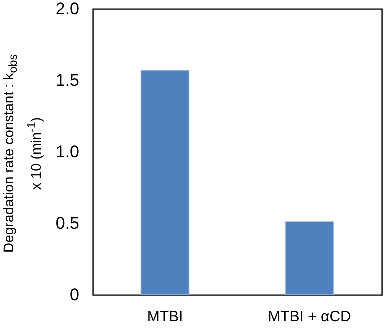 This screenshot has width=386, height=334. What do you see at coordinates (68, 9) in the screenshot?
I see `y-tick-label: 2.0` at bounding box center [68, 9].